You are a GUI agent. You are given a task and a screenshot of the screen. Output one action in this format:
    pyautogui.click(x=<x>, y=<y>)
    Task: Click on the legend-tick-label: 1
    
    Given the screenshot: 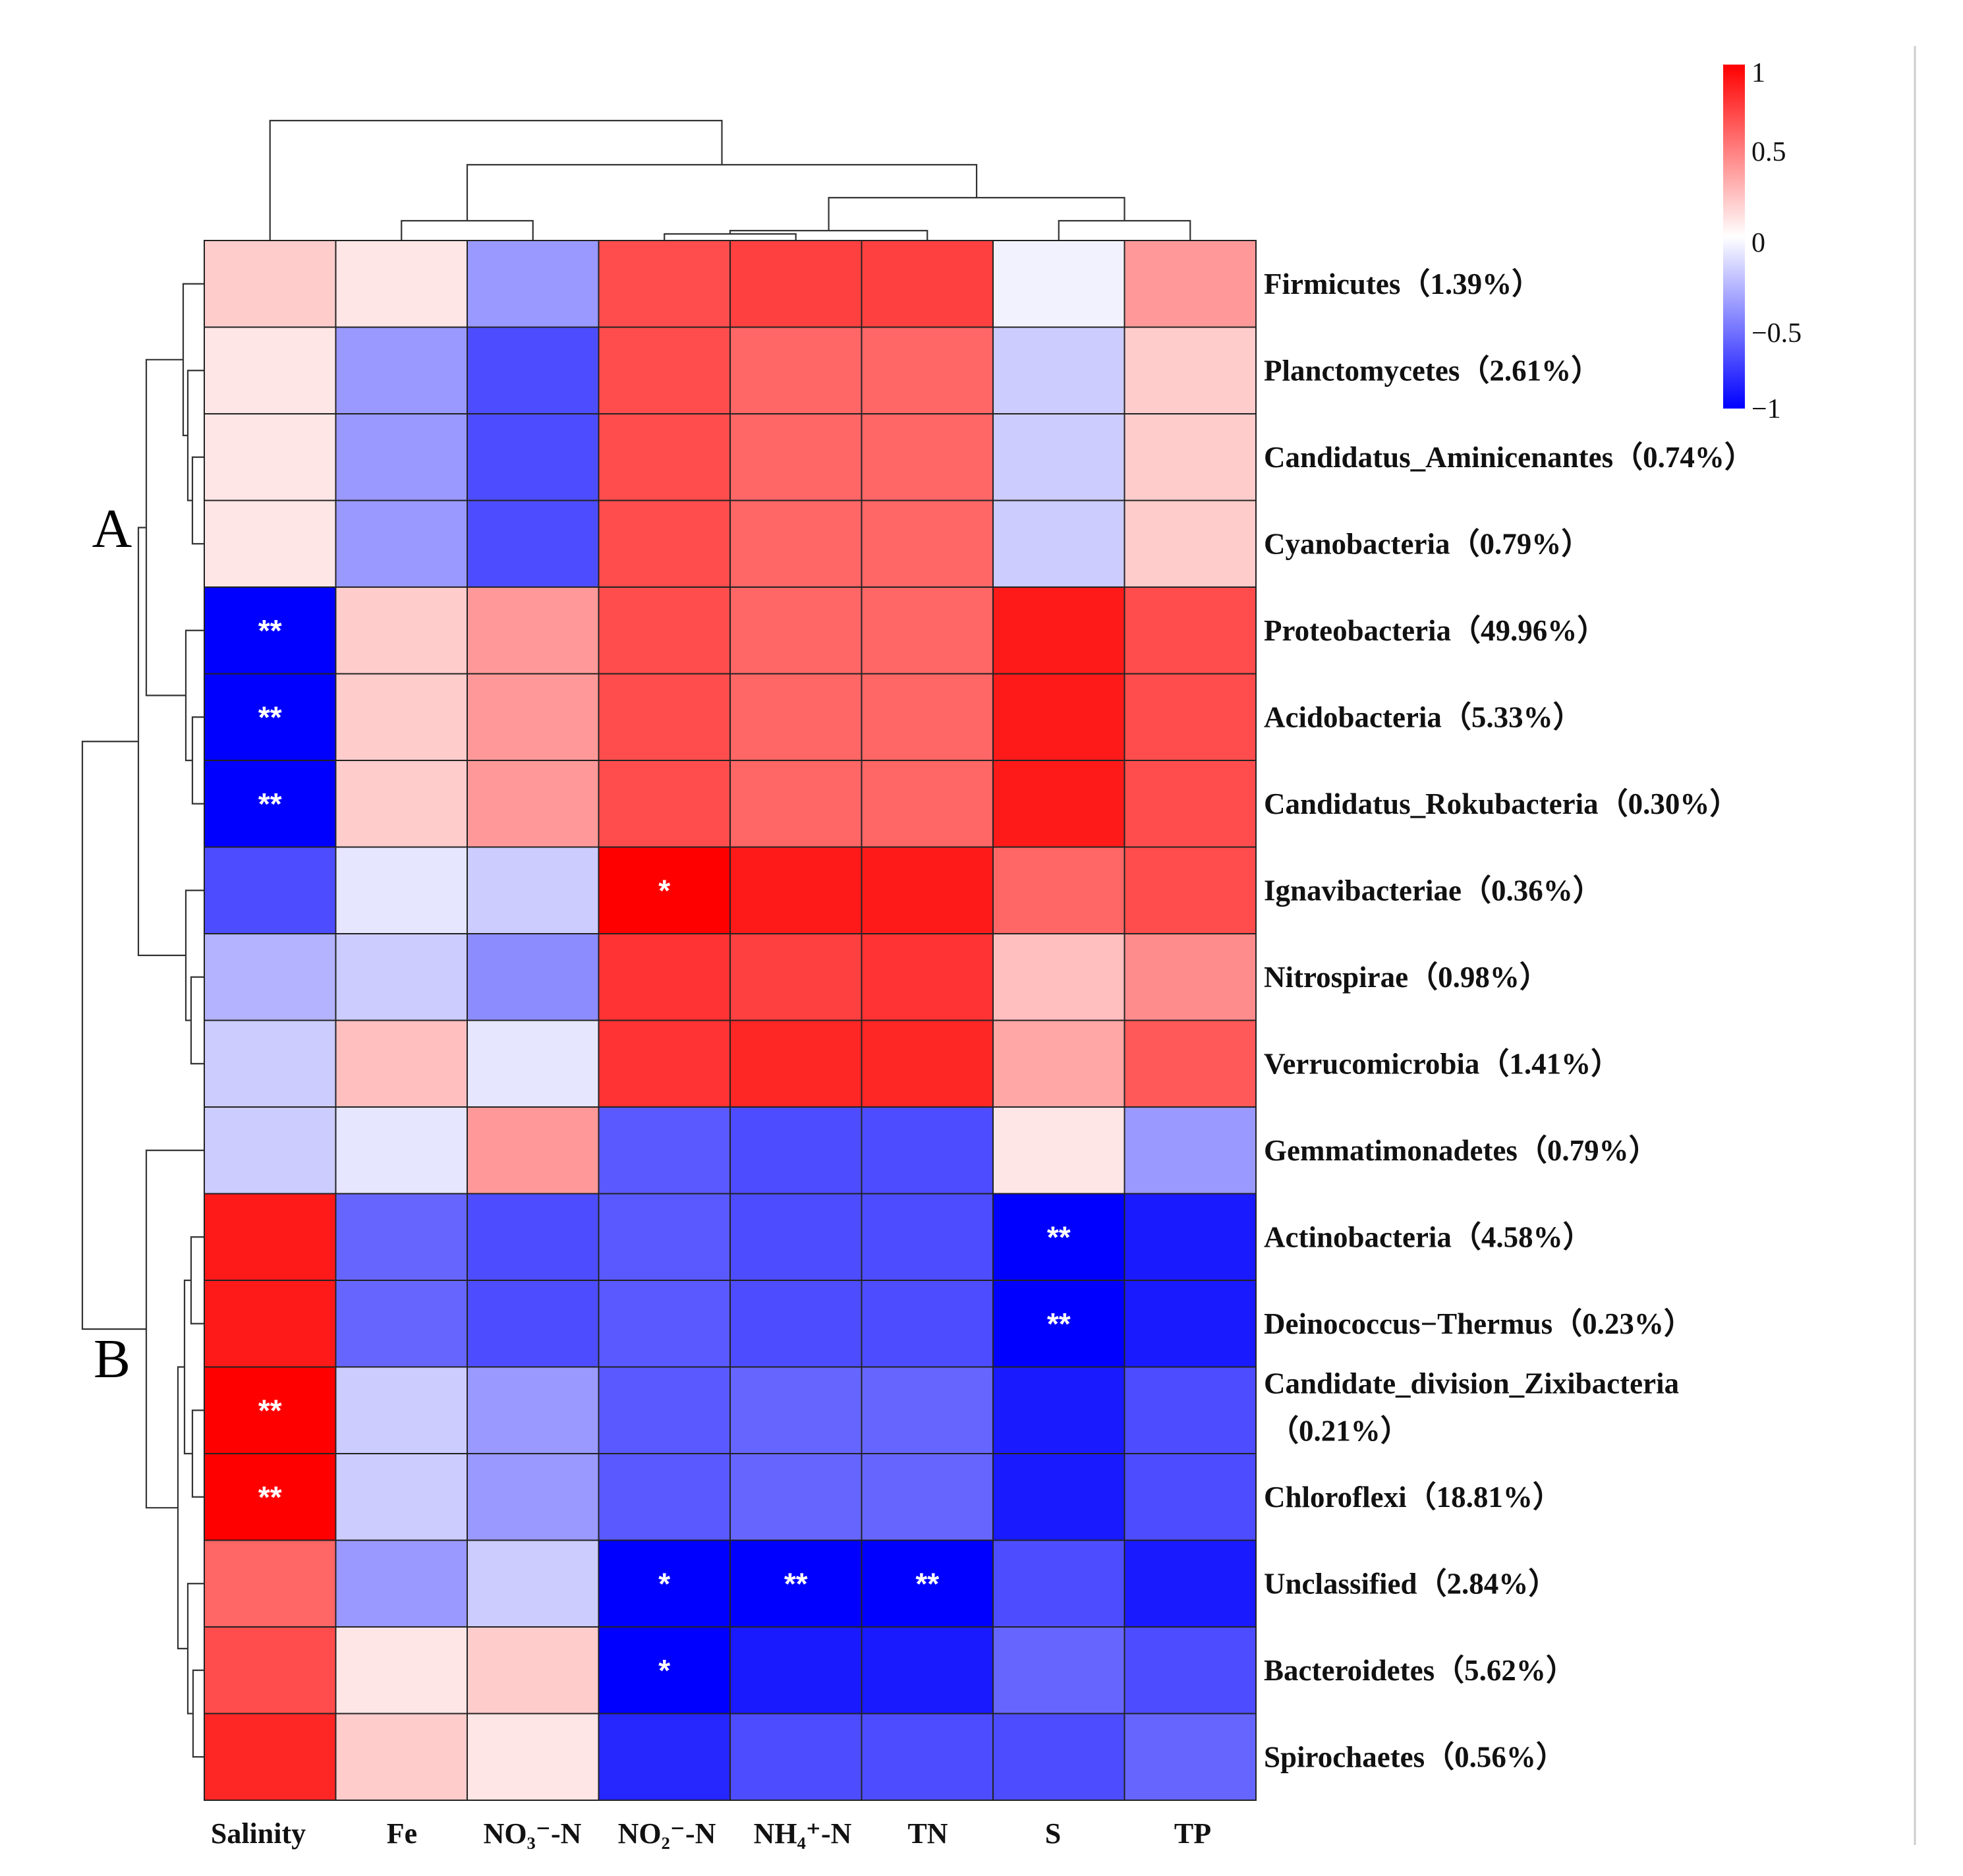 What is the action you would take?
    pyautogui.click(x=1758, y=73)
    